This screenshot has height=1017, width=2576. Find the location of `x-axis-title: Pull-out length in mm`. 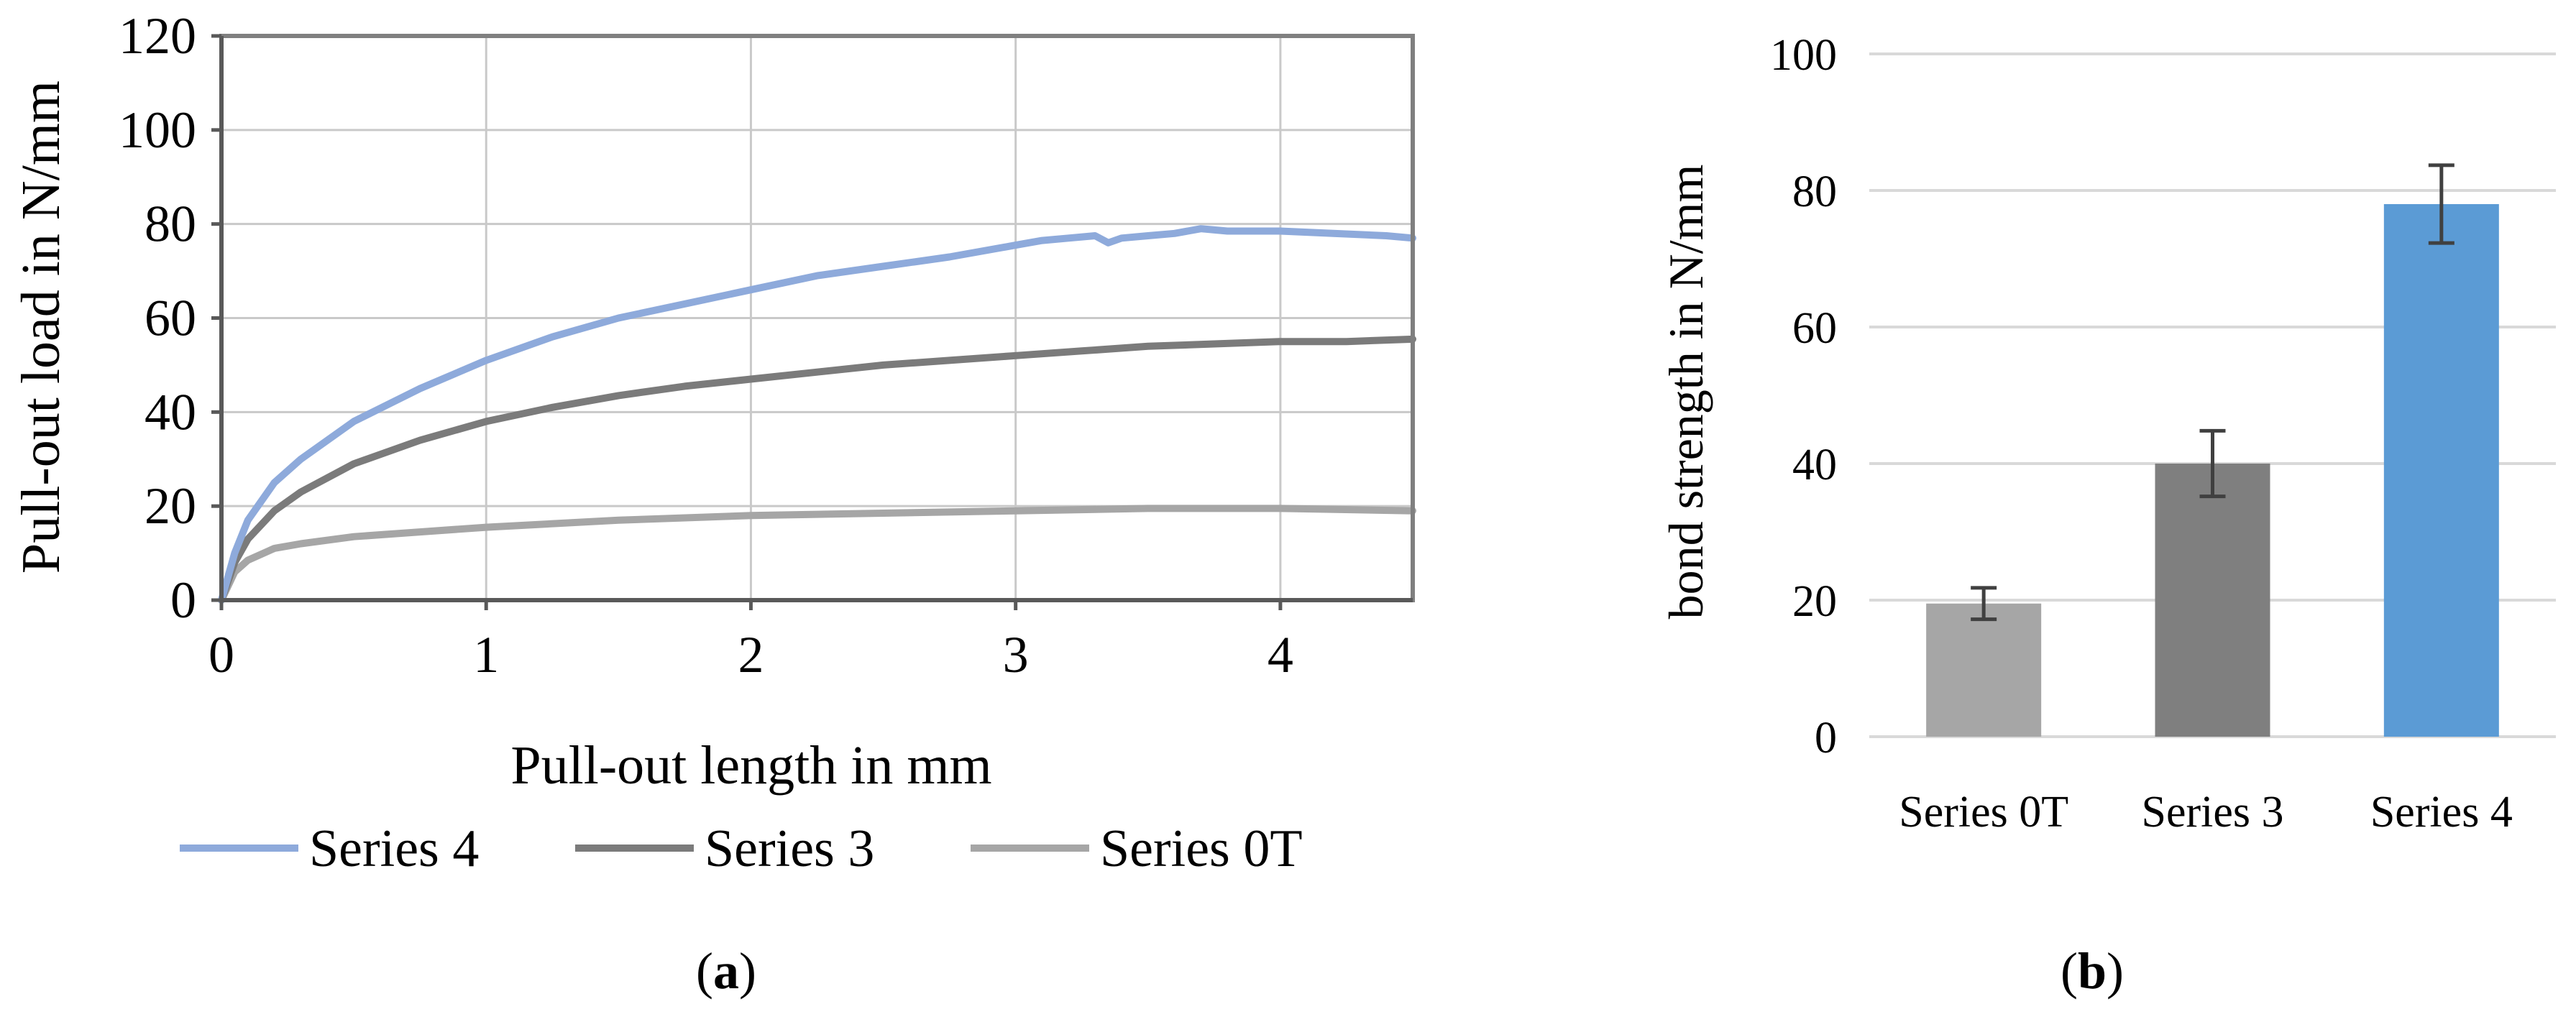

x-axis-title: Pull-out length in mm is located at coordinates (750, 765).